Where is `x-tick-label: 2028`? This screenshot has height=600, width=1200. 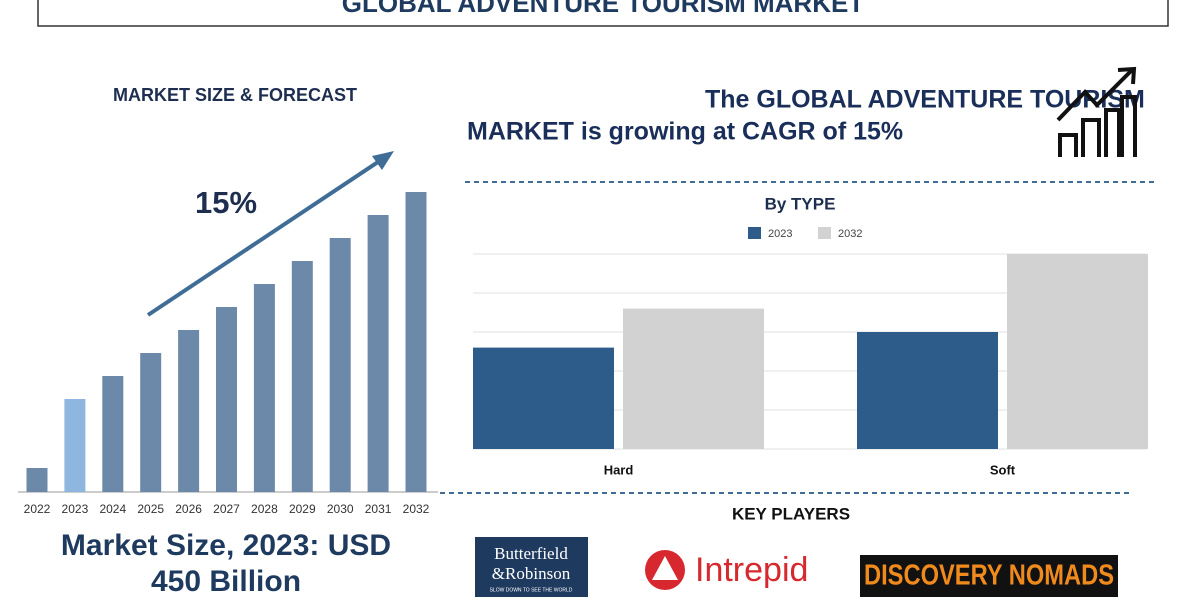
x-tick-label: 2028 is located at coordinates (264, 509).